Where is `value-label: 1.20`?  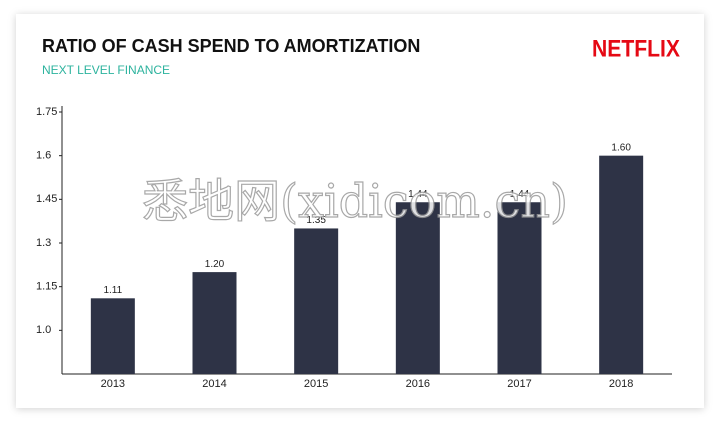
value-label: 1.20 is located at coordinates (215, 264).